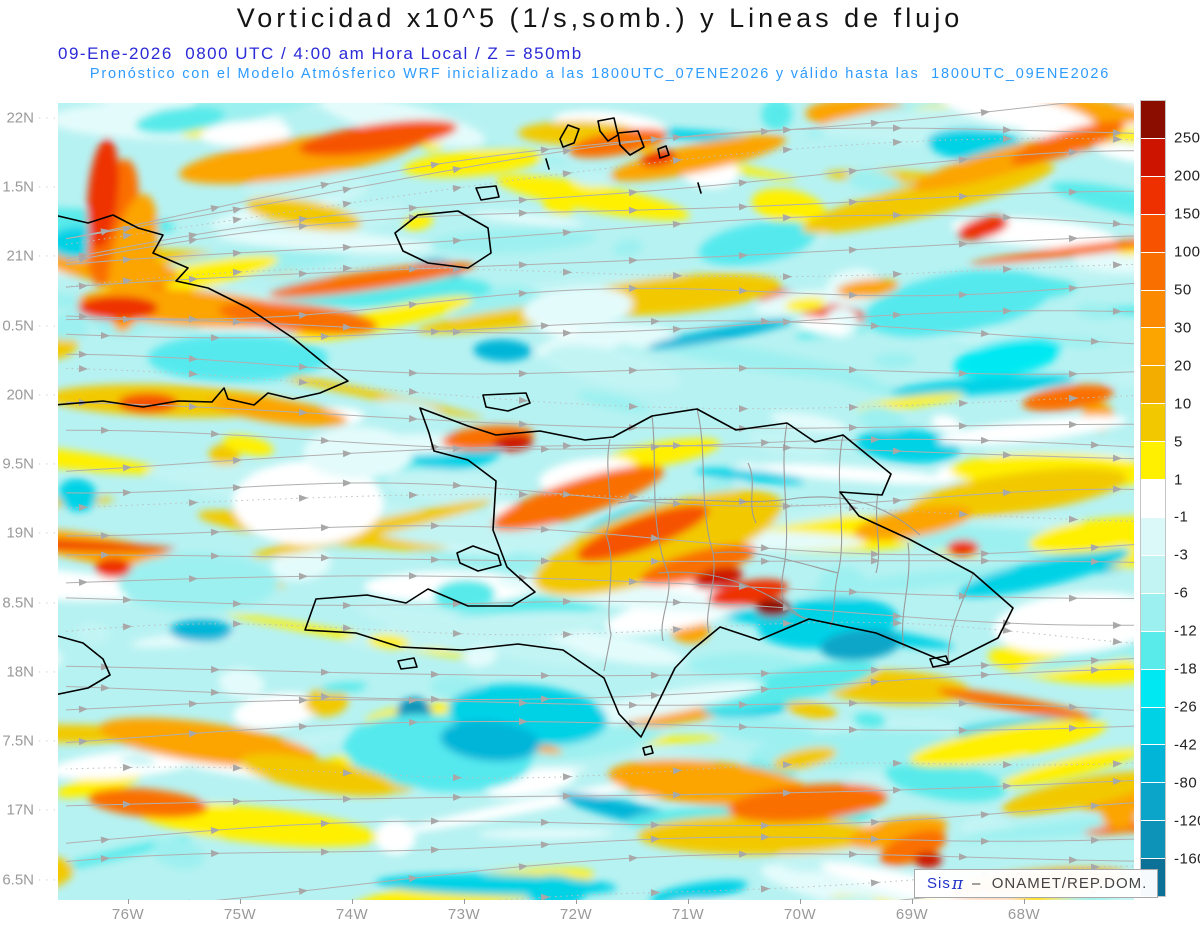  Describe the element at coordinates (1178, 480) in the screenshot. I see `colorbar-label: 1` at that location.